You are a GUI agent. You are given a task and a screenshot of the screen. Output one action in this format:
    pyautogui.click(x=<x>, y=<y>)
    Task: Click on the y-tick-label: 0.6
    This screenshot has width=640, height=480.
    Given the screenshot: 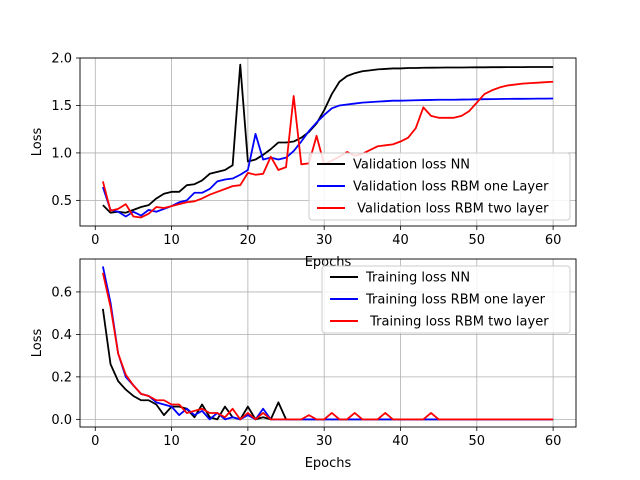 What is the action you would take?
    pyautogui.click(x=61, y=292)
    